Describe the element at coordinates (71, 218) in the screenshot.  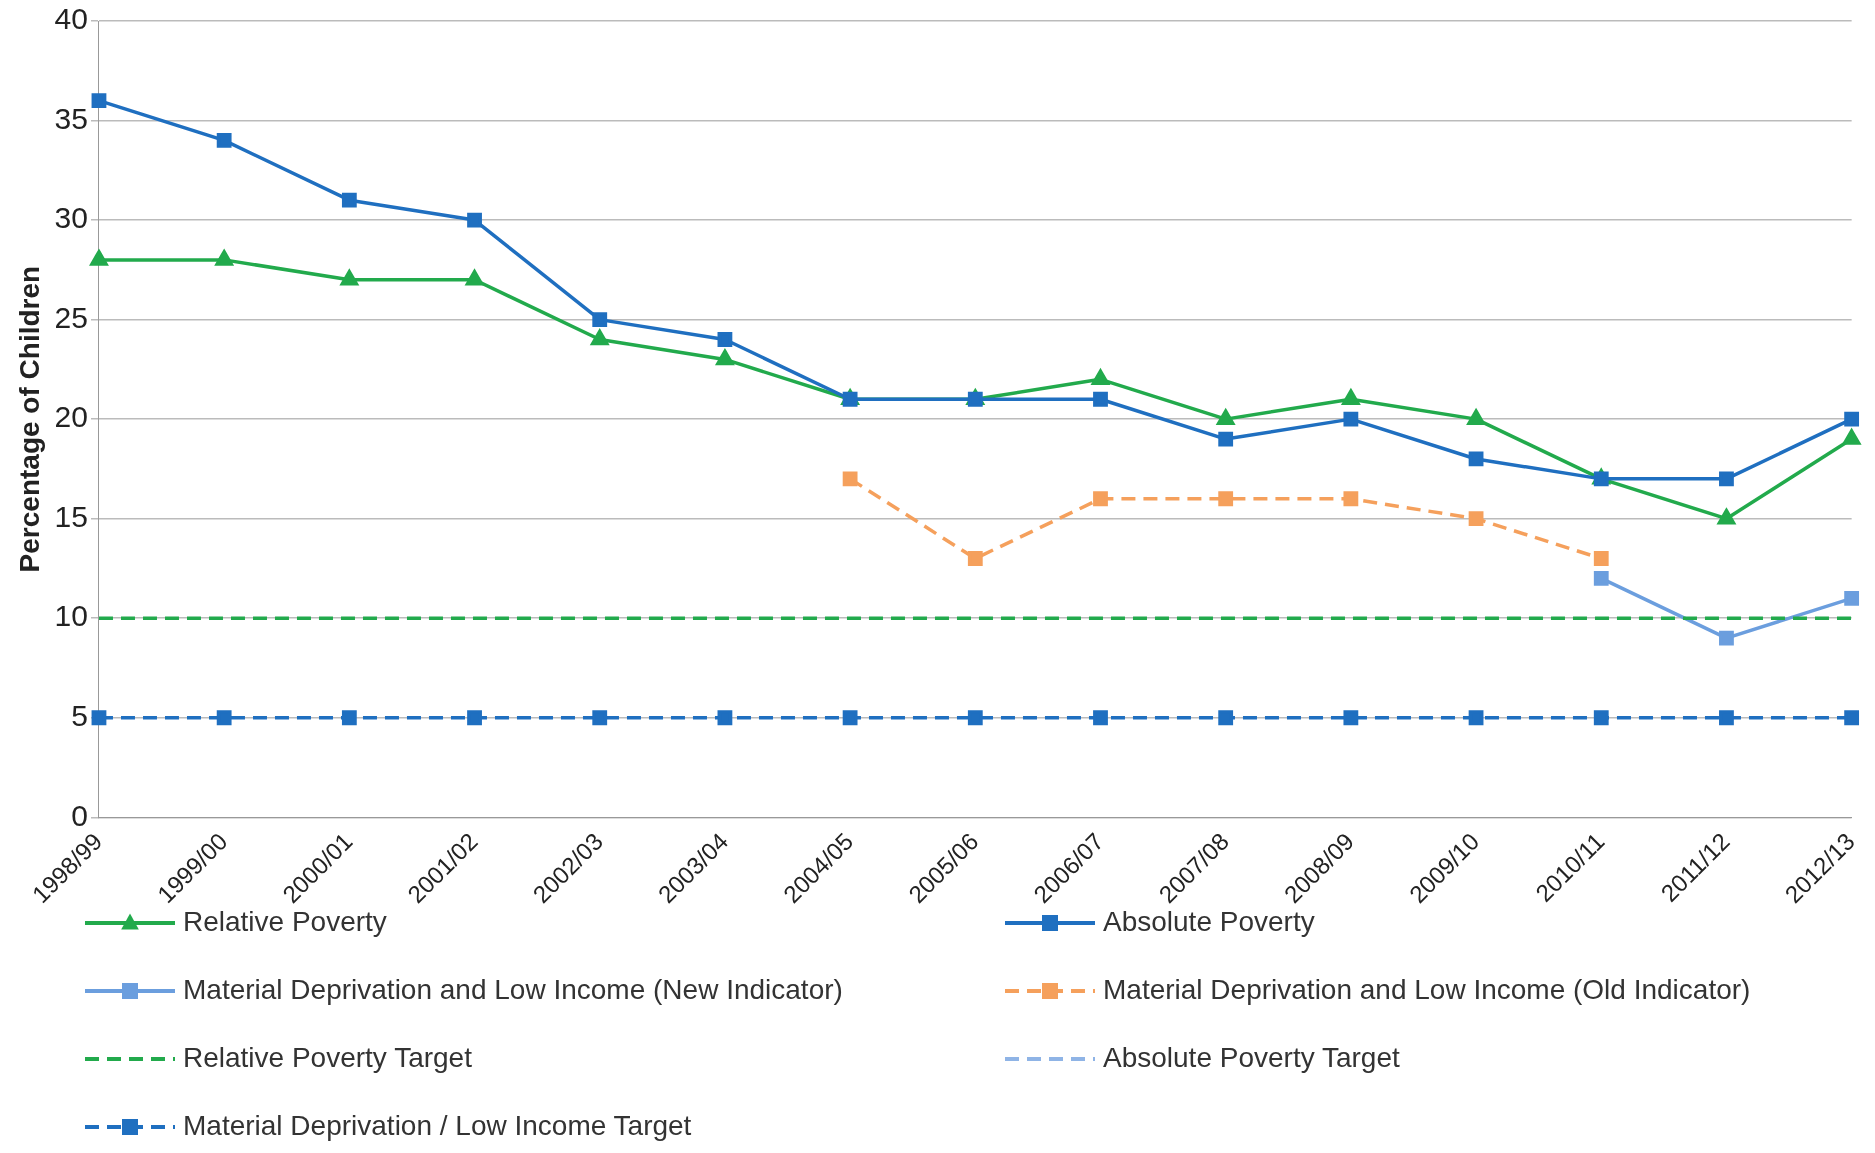
I see `y-tick-label: 30` at that location.